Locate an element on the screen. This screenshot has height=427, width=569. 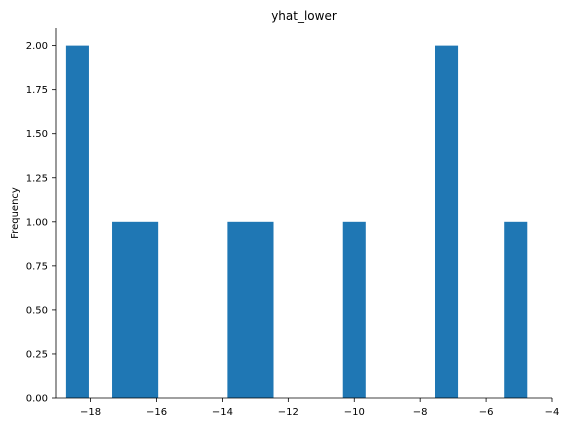
x-tick-label: −8 is located at coordinates (420, 412).